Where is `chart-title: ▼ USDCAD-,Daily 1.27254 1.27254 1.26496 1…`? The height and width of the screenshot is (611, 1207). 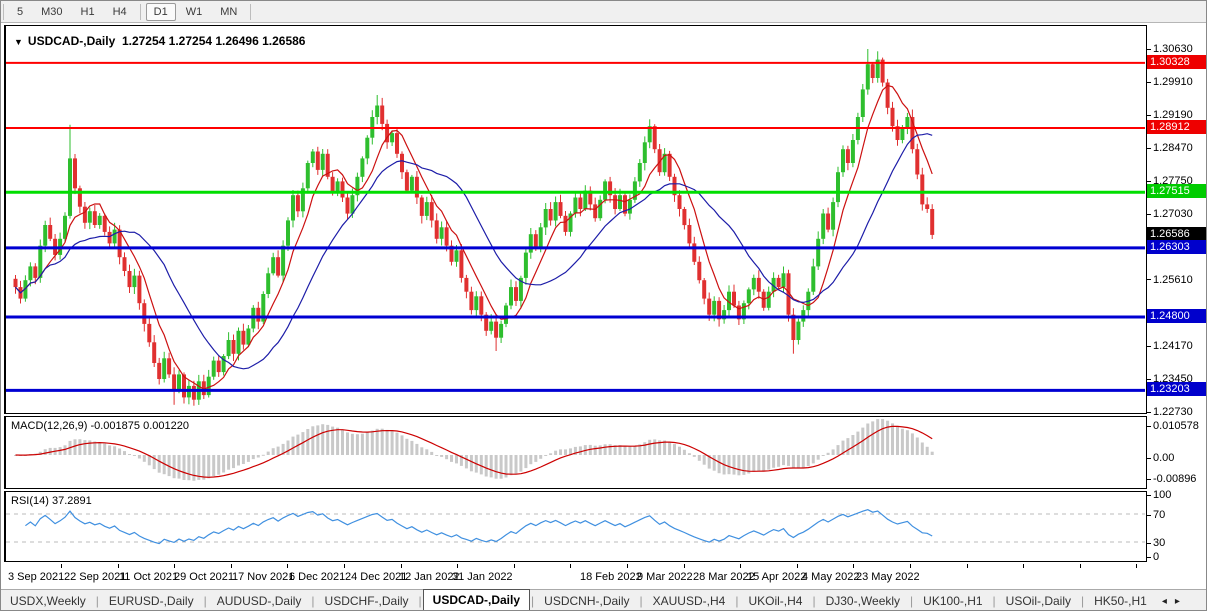
chart-title: ▼ USDCAD-,Daily 1.27254 1.27254 1.26496 1… is located at coordinates (159, 41).